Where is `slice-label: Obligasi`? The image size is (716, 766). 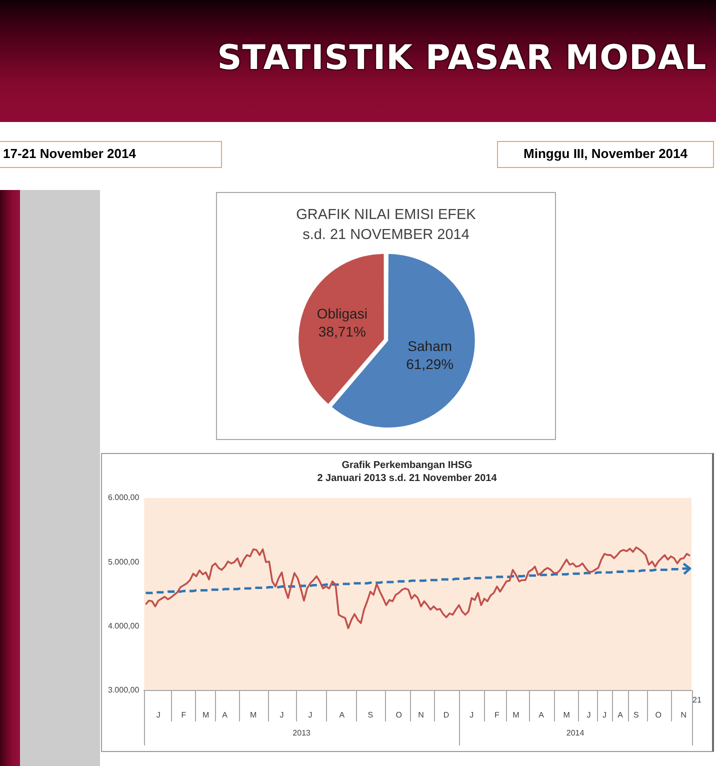
slice-label: Obligasi is located at coordinates (342, 314).